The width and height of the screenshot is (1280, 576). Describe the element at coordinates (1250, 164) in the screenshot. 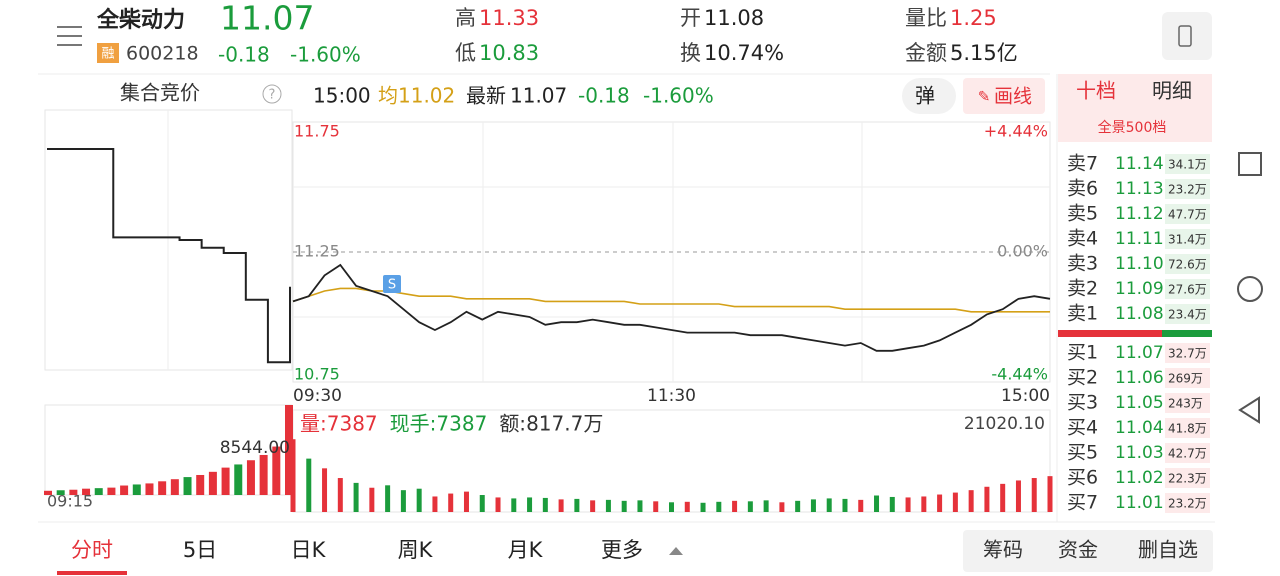

I see `nav-recent` at that location.